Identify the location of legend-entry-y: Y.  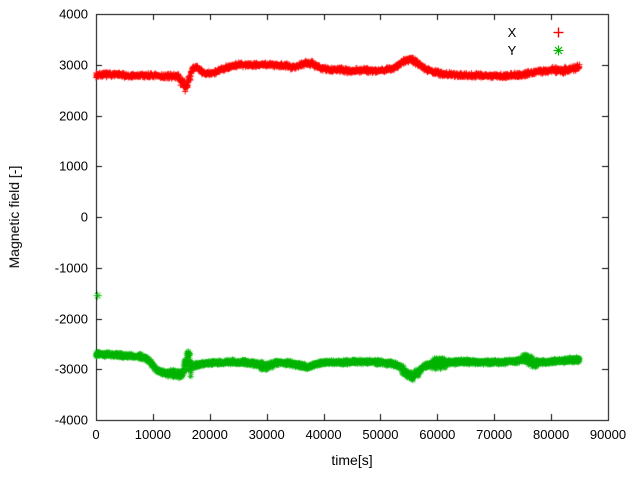
(536, 50).